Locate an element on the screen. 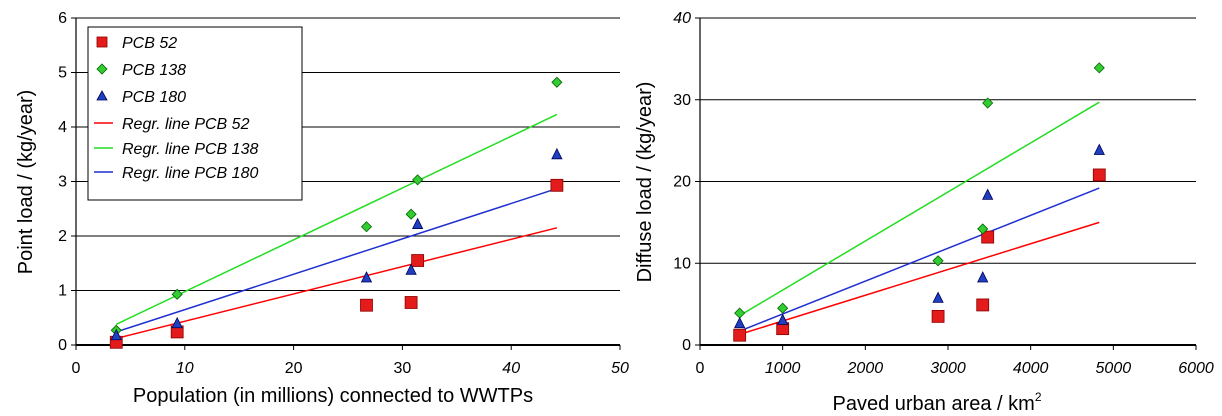 This screenshot has height=416, width=1222. left-x-tick-label: 0 is located at coordinates (76, 368).